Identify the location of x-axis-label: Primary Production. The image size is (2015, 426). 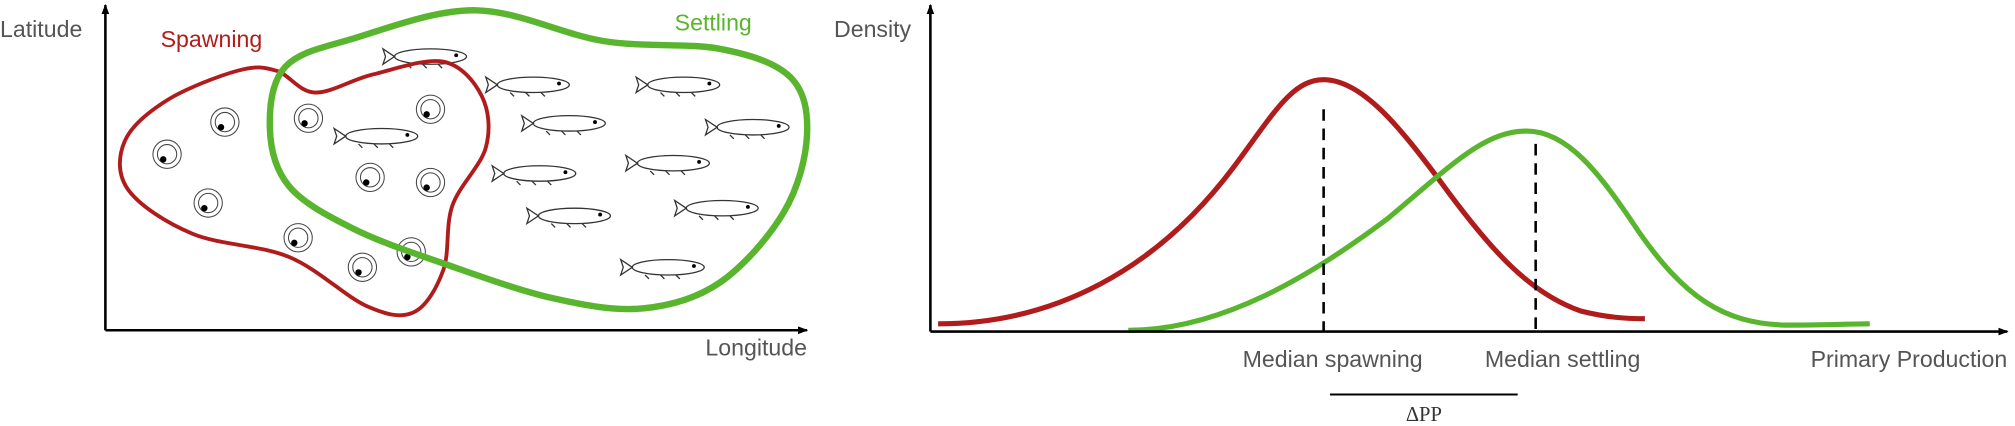
(1909, 359).